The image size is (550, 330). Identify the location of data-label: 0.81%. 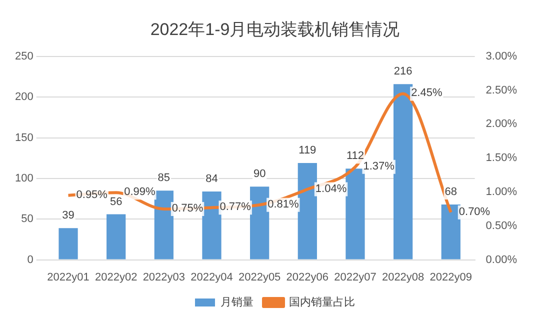
(283, 204).